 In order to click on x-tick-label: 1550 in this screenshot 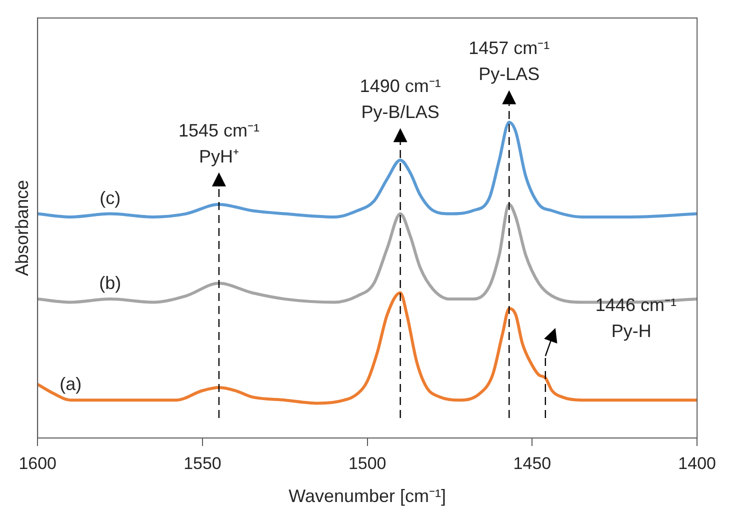, I will do `click(203, 463)`.